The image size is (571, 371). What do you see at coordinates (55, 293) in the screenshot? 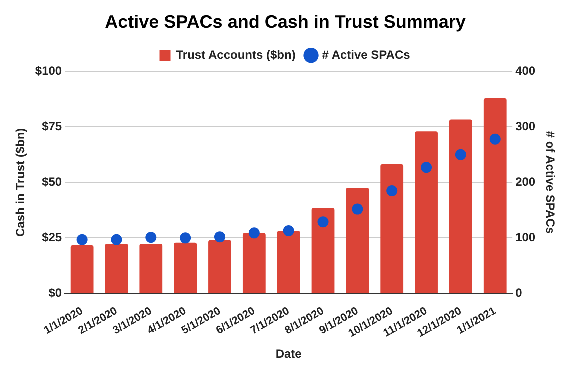
I see `y-tick-label: $0` at bounding box center [55, 293].